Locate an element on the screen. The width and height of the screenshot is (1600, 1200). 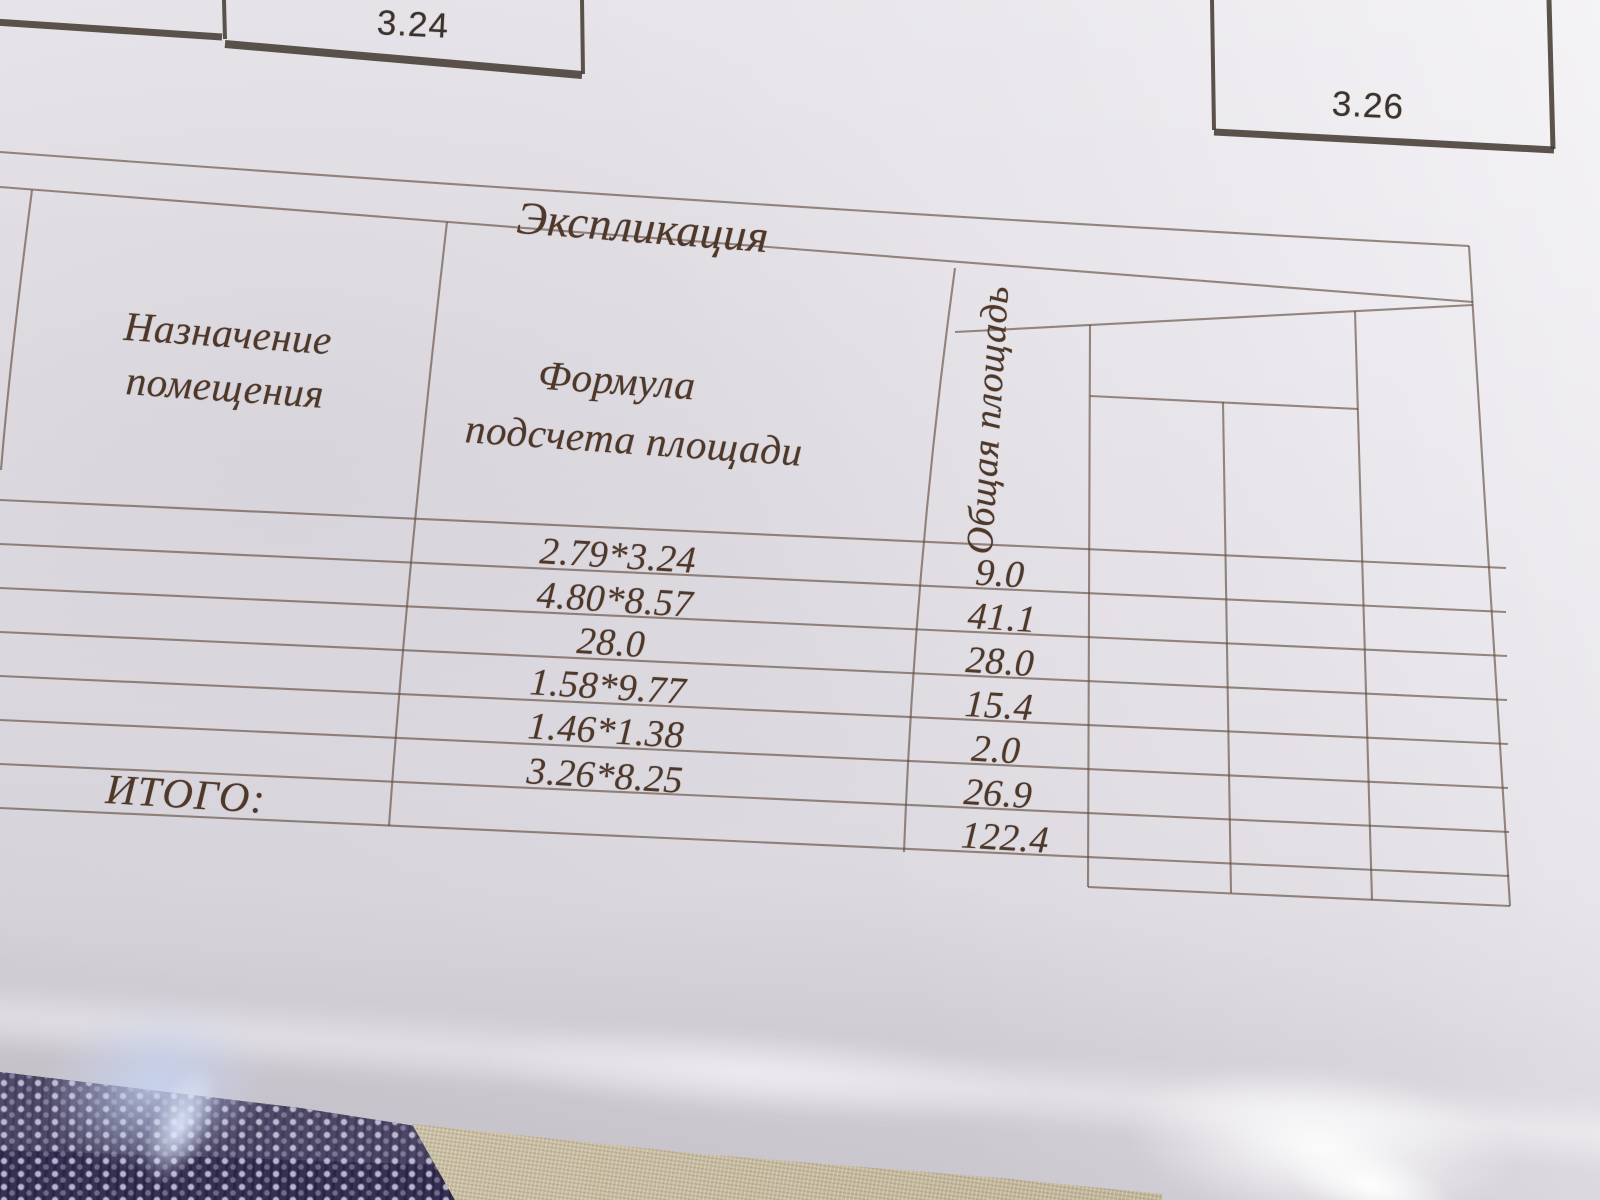
plan-dimension-label-right: 3.26 is located at coordinates (1368, 105).